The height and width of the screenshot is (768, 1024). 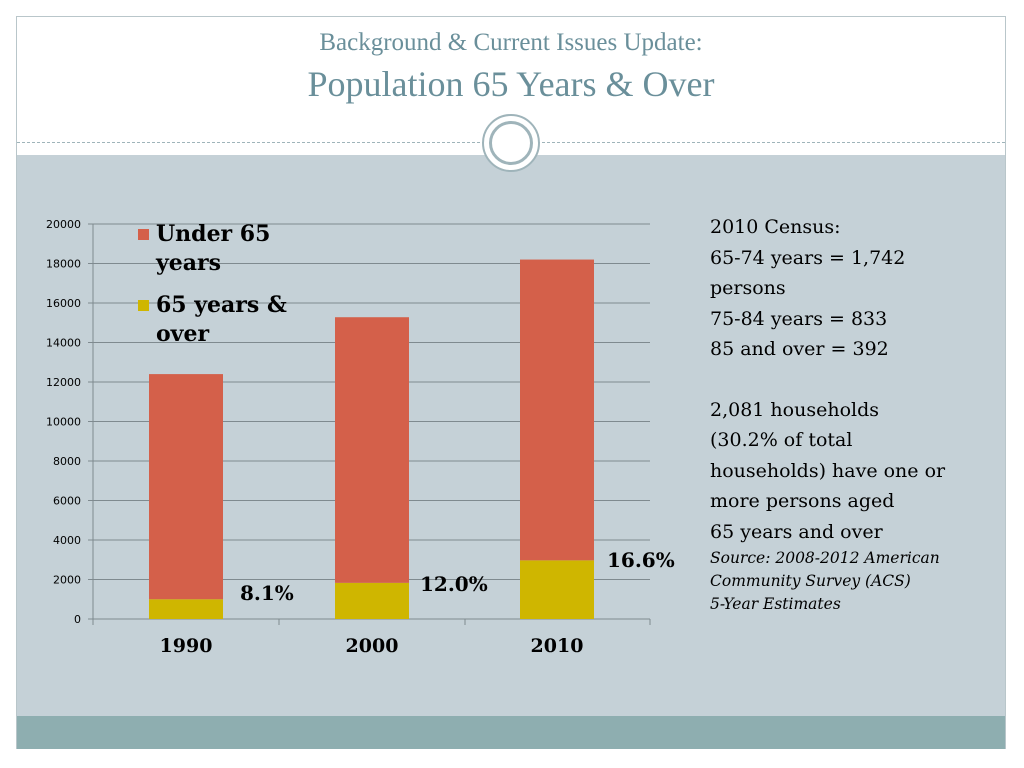 I want to click on bar-2000-over65, so click(x=372, y=600).